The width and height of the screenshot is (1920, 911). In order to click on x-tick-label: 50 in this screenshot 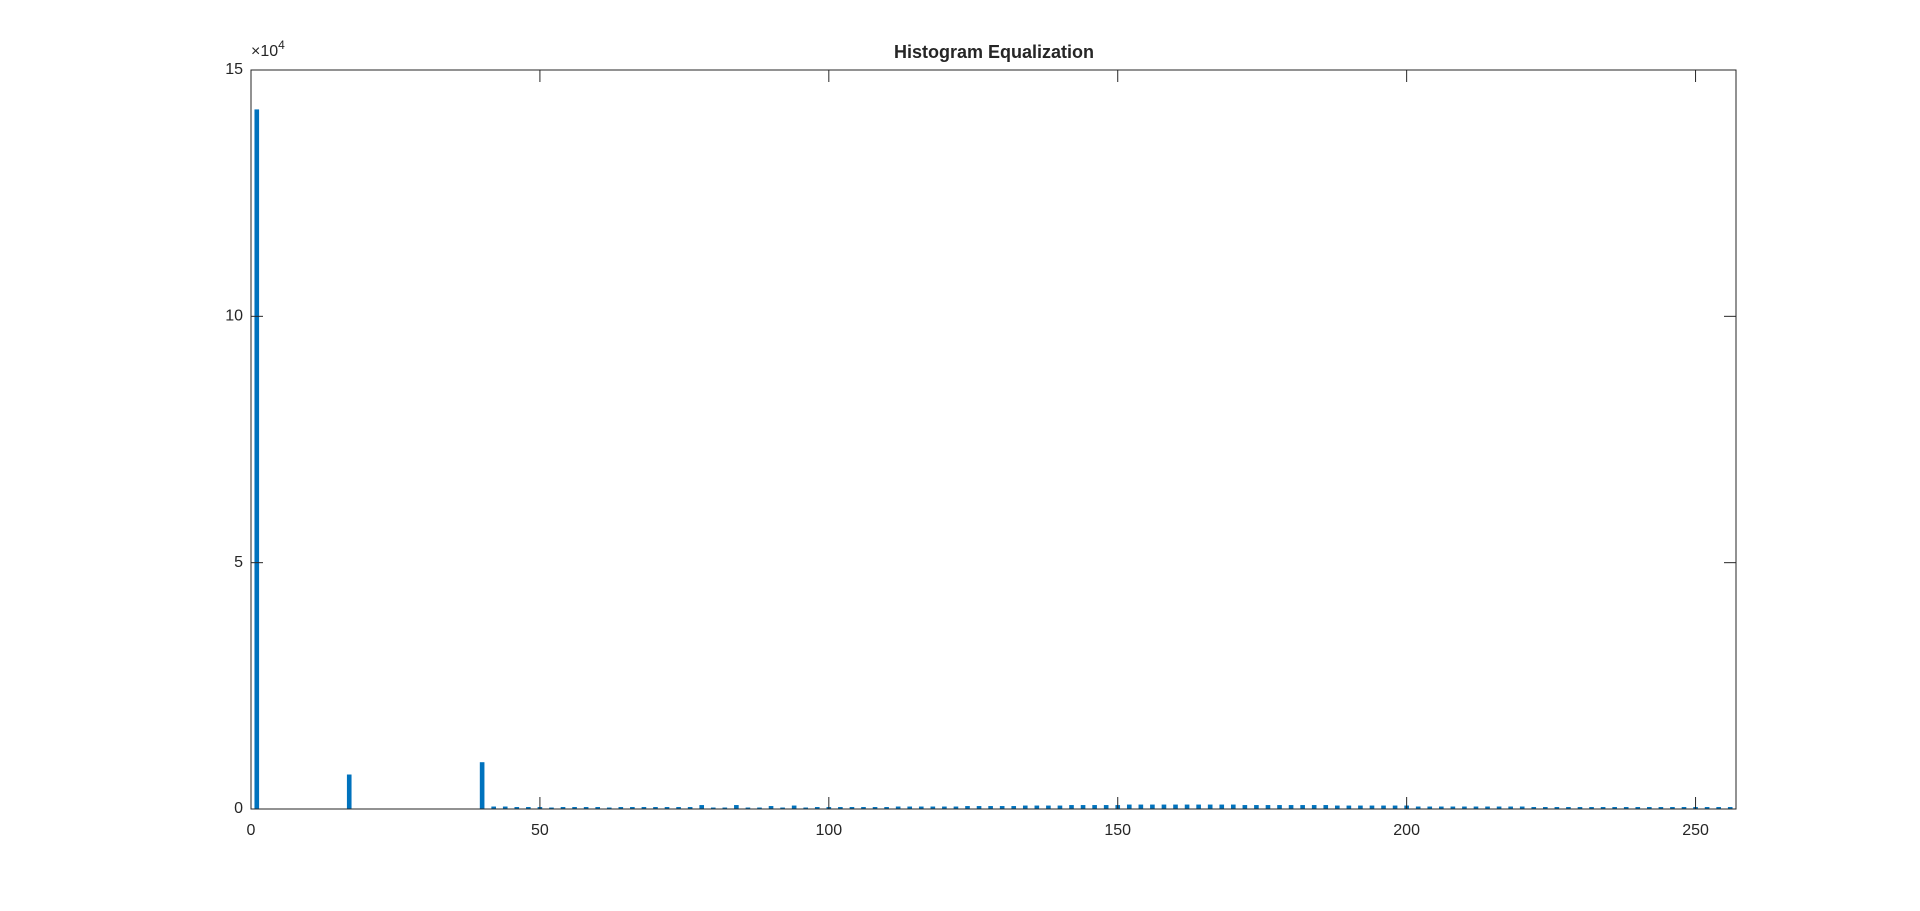, I will do `click(540, 830)`.